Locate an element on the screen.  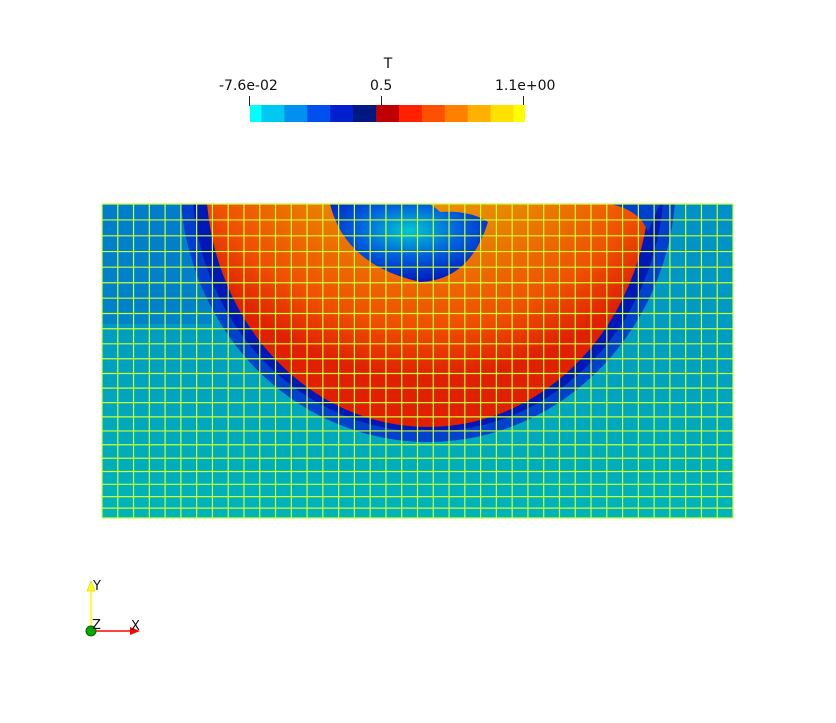
right-cold-notch is located at coordinates (635, 218).